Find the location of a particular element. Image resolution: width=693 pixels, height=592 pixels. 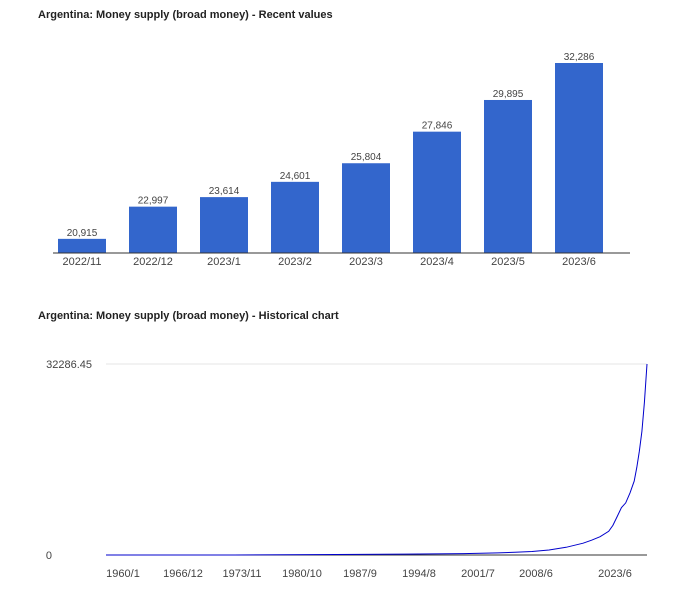

x-tick-label: 1987/9 is located at coordinates (360, 574).